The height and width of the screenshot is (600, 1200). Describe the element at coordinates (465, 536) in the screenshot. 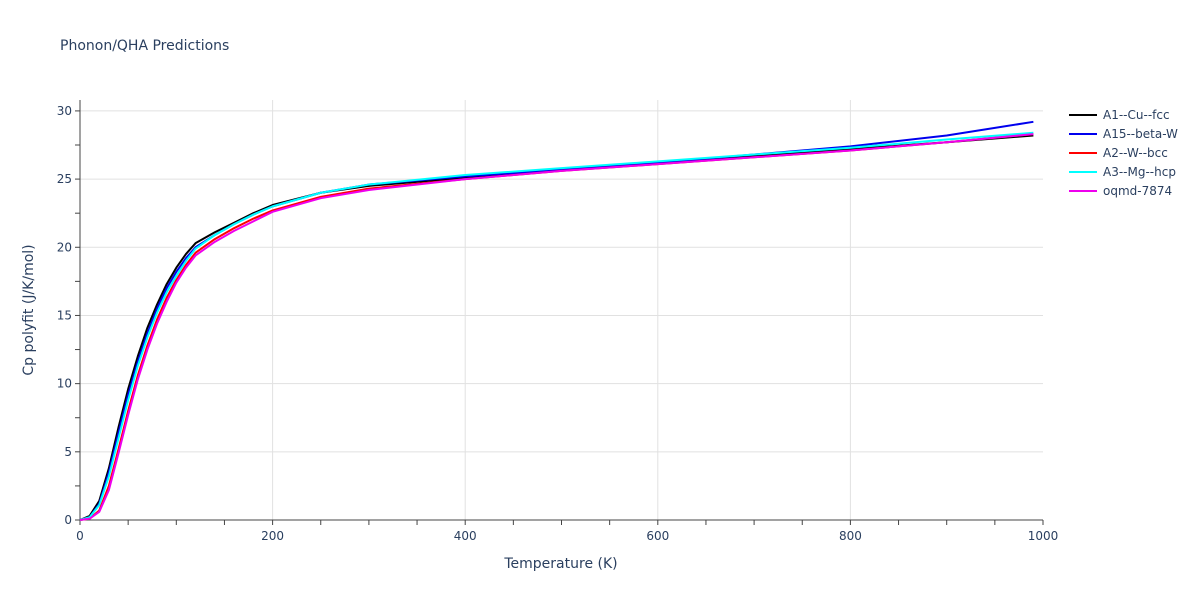

I see `x-tick-label: 400` at that location.